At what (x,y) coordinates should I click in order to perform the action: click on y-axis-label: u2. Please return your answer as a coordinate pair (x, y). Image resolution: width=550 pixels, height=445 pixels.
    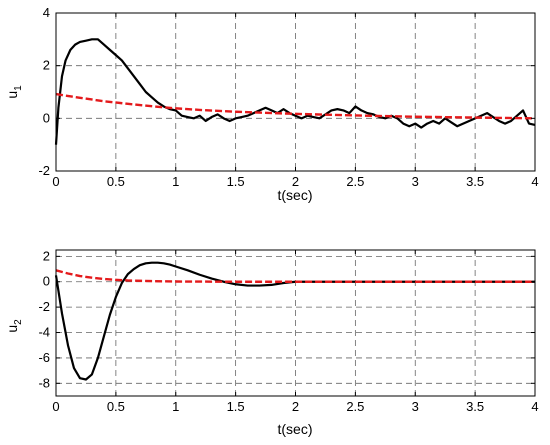
    Looking at the image, I should click on (14, 326).